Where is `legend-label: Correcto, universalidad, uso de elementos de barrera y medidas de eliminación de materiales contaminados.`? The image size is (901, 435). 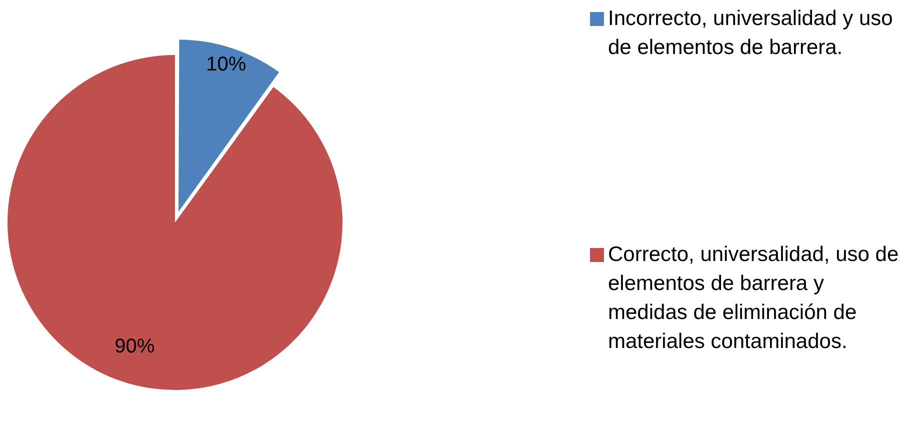 legend-label: Correcto, universalidad, uso de elementos de barrera y medidas de eliminación de materiales contaminados. is located at coordinates (754, 298).